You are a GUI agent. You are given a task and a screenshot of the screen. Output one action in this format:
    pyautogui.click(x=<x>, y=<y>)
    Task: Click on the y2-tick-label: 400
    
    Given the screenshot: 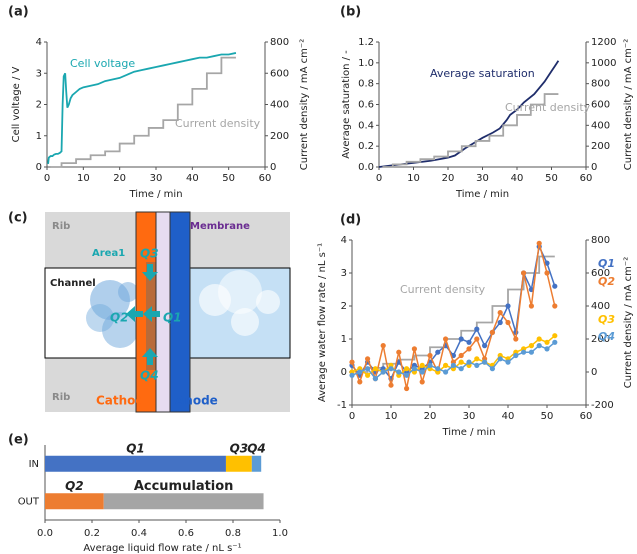 What is the action you would take?
    pyautogui.click(x=600, y=306)
    